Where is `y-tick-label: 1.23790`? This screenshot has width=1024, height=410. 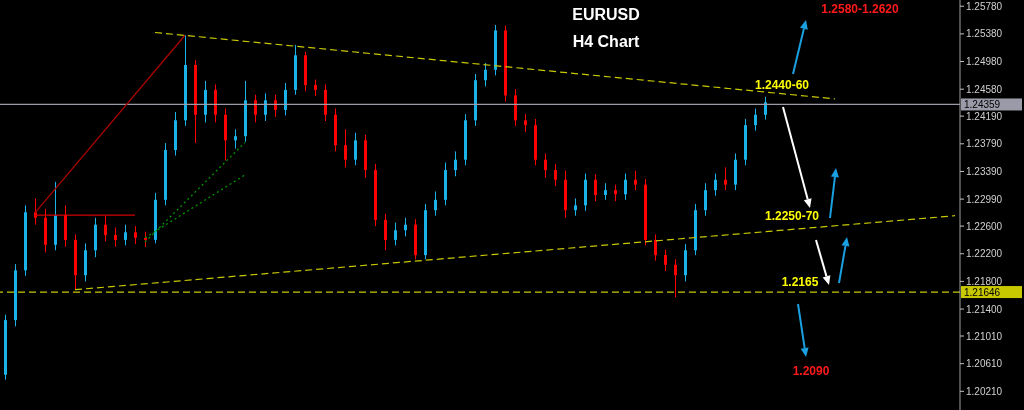
y-tick-label: 1.23790 is located at coordinates (984, 144).